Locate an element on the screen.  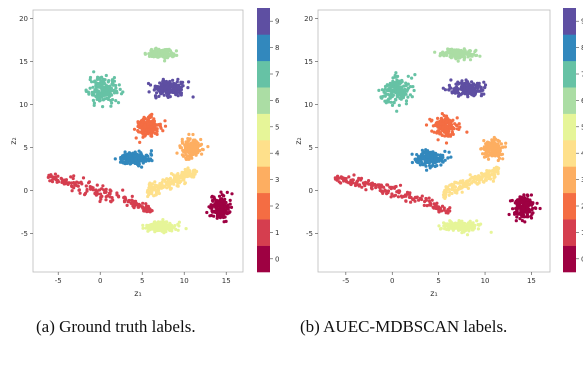
colorbar: 0 1 2 3 4 5 6 7 8 9 is located at coordinates (268, 140).